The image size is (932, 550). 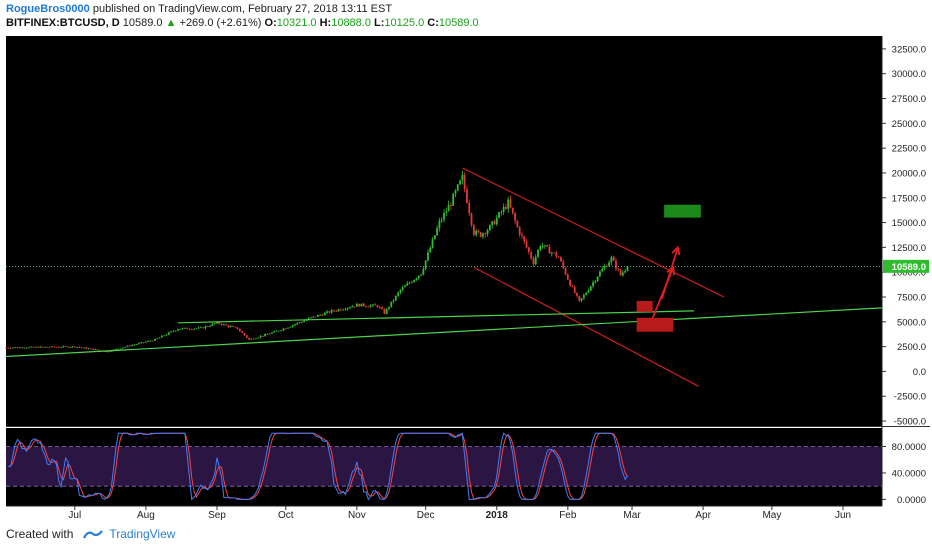 What do you see at coordinates (911, 322) in the screenshot?
I see `price-tick-label: 5000.0` at bounding box center [911, 322].